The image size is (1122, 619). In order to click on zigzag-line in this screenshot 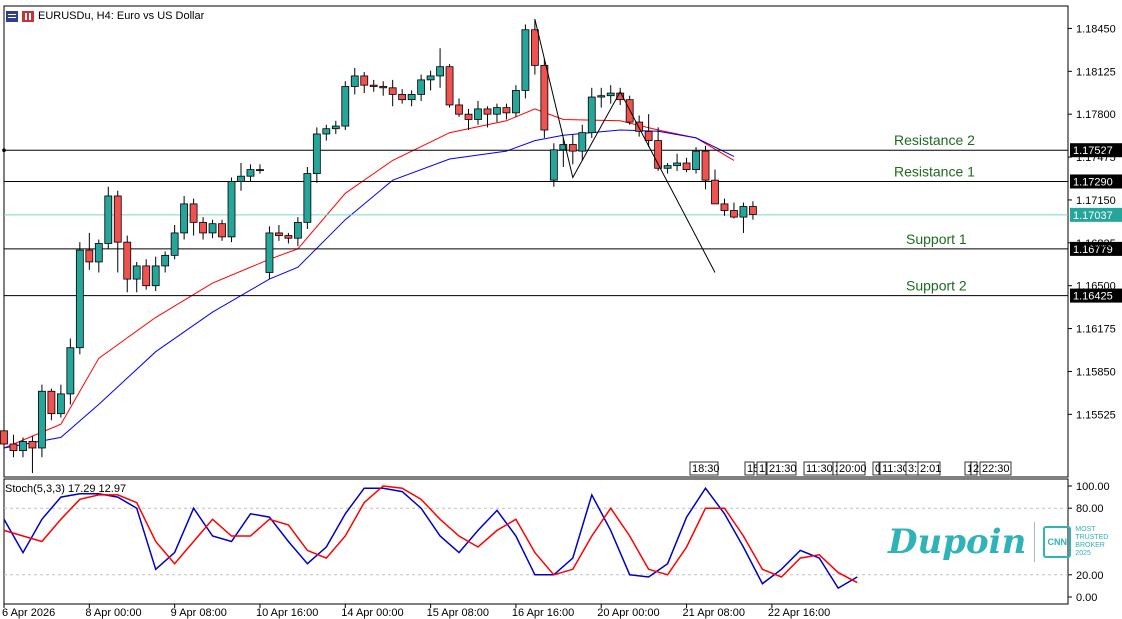, I will do `click(625, 146)`.